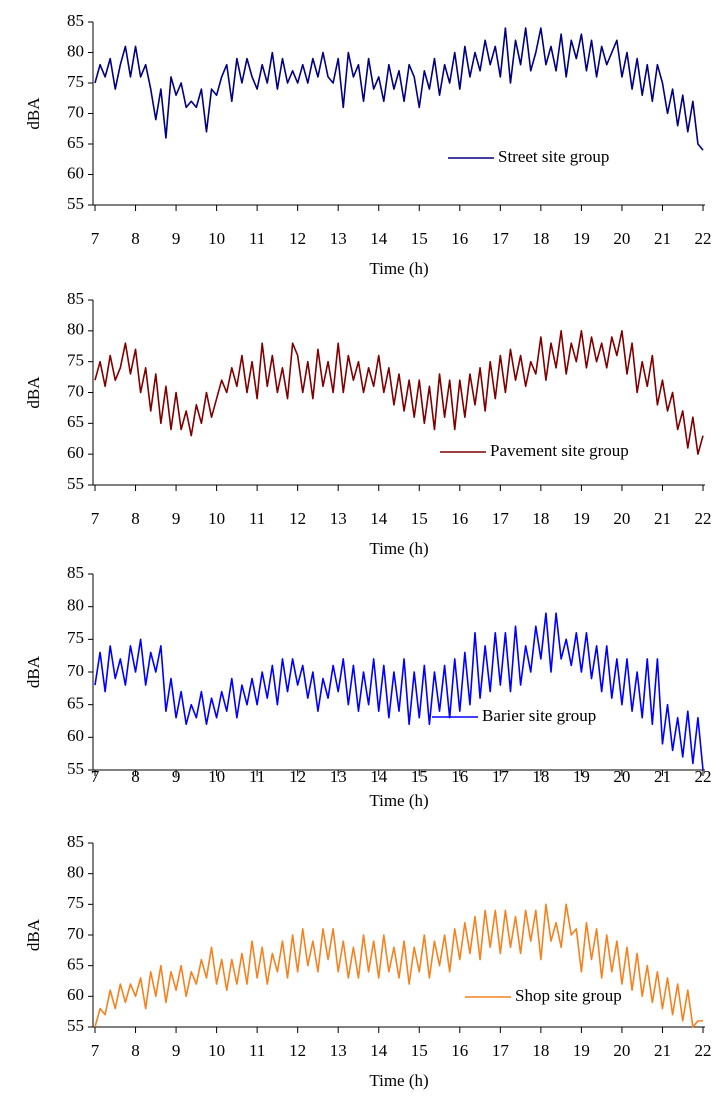  Describe the element at coordinates (559, 450) in the screenshot. I see `legend-label: Pavement site group` at that location.